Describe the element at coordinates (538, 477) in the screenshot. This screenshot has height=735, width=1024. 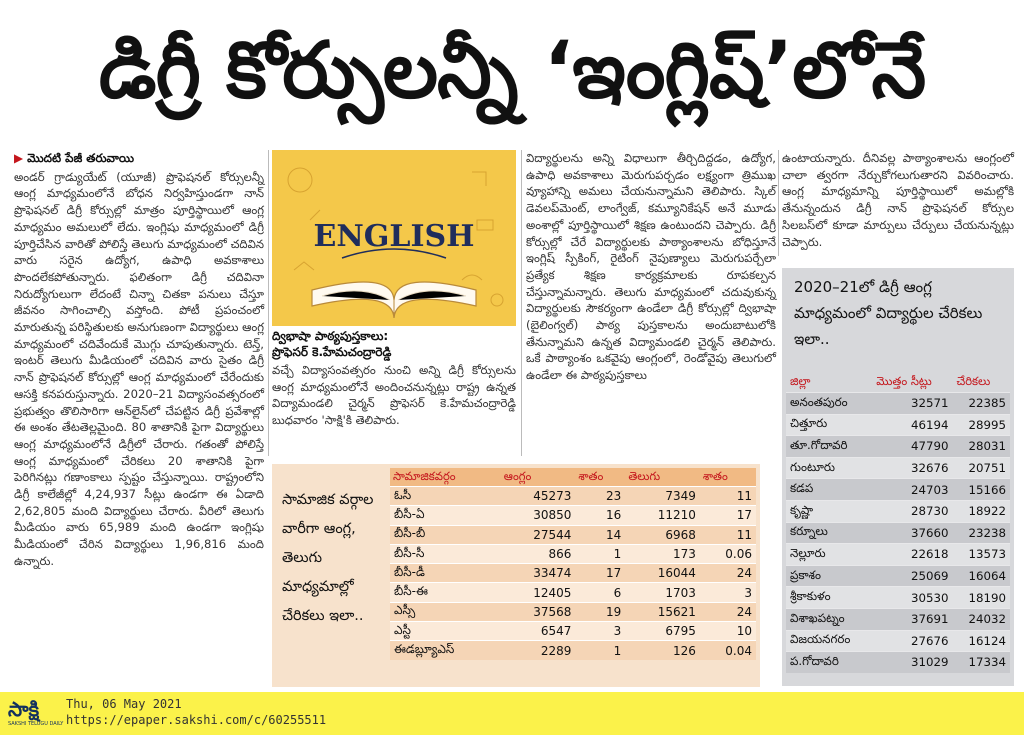
I see `table-header: ఆంగ్లం` at that location.